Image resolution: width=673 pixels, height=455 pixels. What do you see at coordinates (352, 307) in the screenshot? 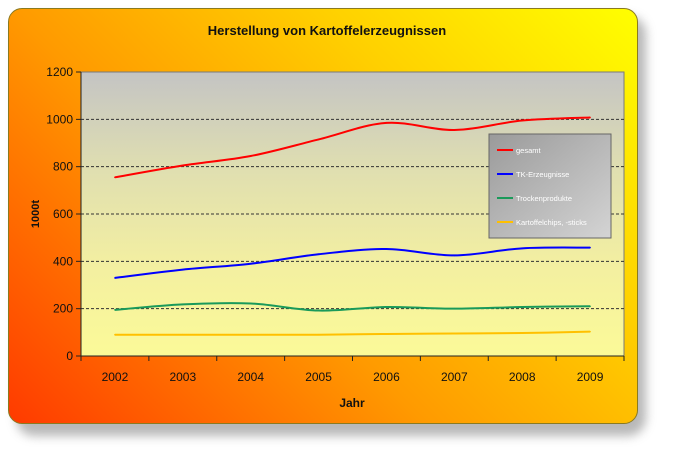
I see `series-line-trockenprodukte` at bounding box center [352, 307].